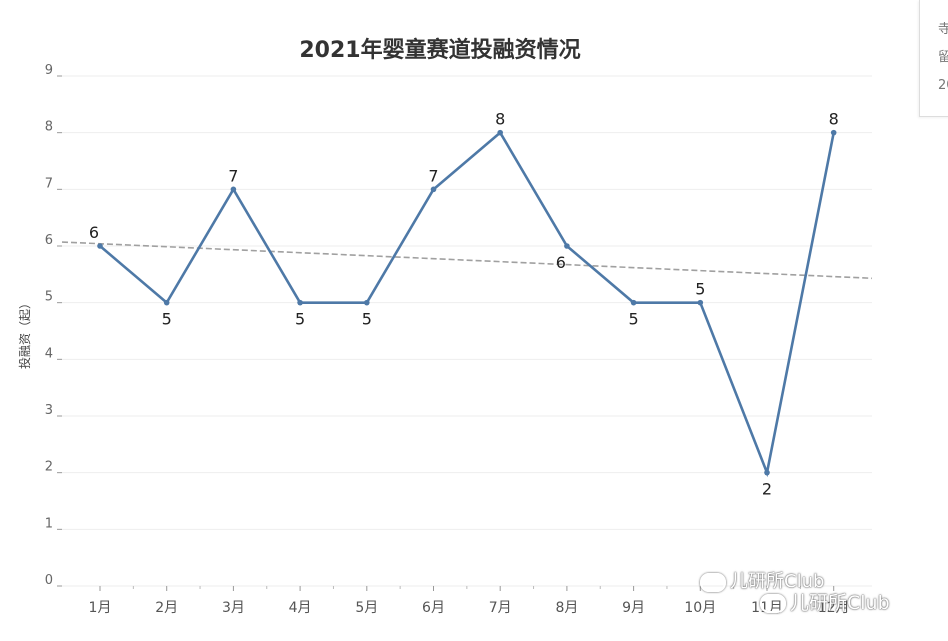 This screenshot has height=641, width=948. What do you see at coordinates (49, 183) in the screenshot?
I see `y-tick-label: 7` at bounding box center [49, 183].